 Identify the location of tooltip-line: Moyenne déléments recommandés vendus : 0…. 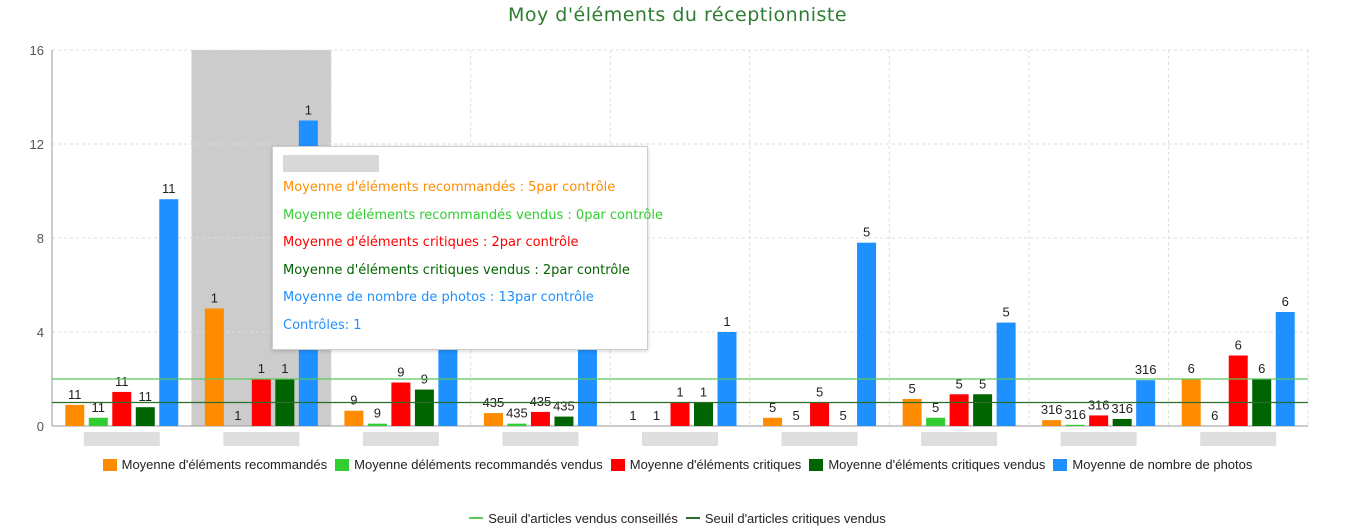
(473, 215).